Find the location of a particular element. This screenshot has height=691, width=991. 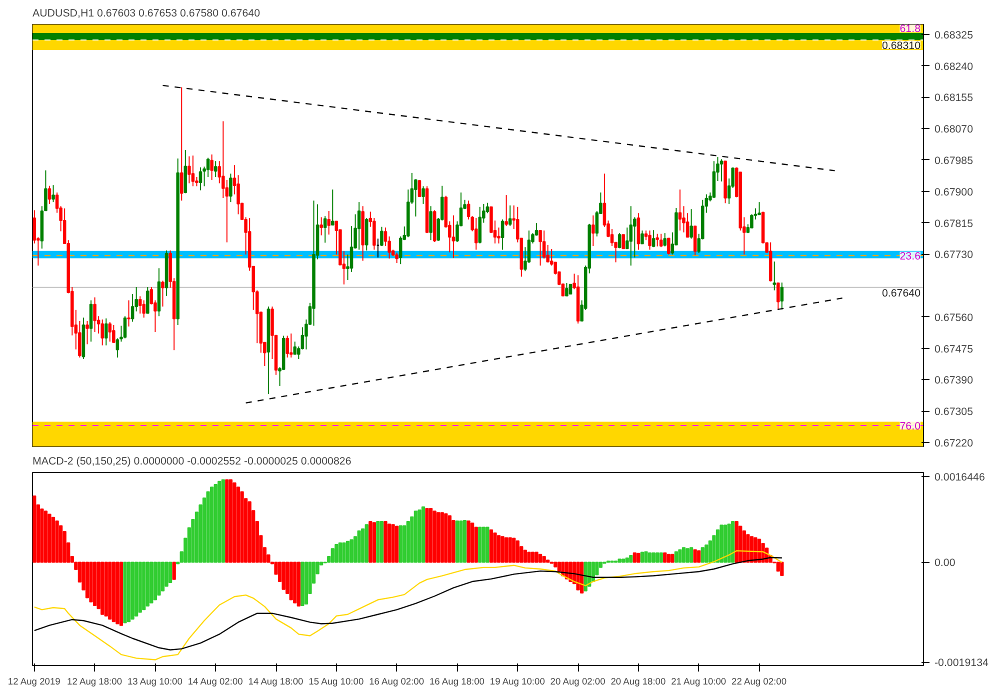

y-tick-label: 0.0016446 is located at coordinates (959, 477).